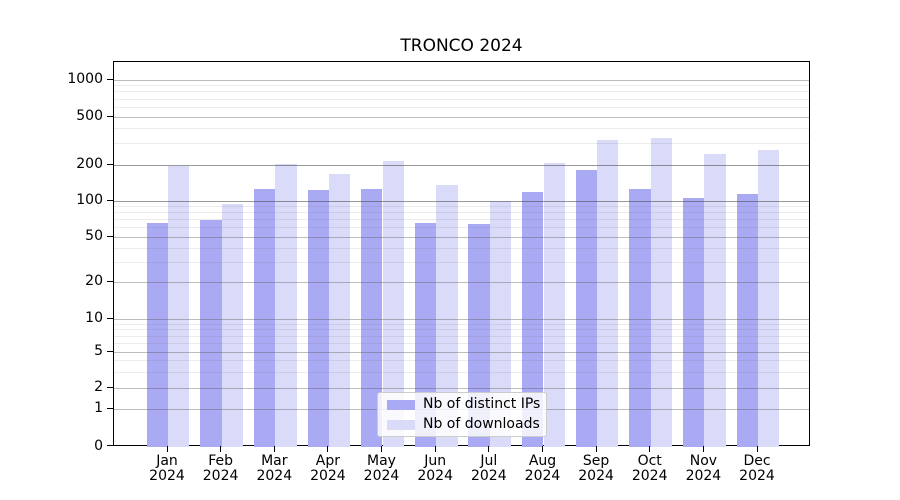 The image size is (900, 500). What do you see at coordinates (715, 300) in the screenshot?
I see `bar-nov-downloads` at bounding box center [715, 300].